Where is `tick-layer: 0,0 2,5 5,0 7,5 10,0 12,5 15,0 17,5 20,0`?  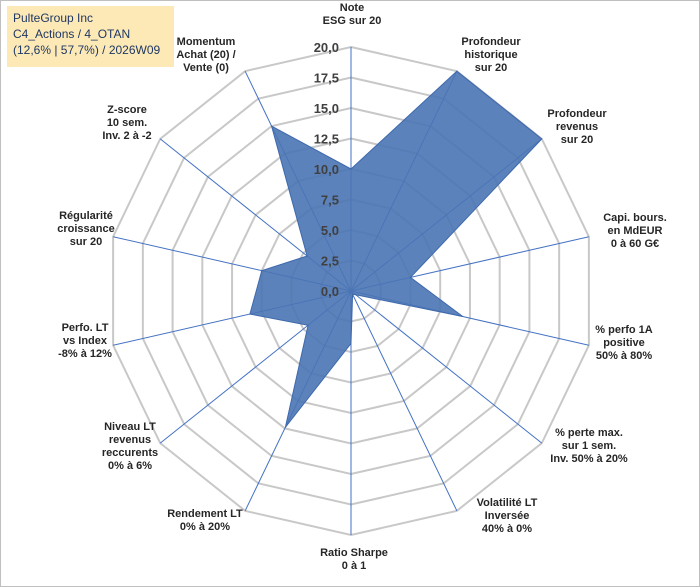 tick-layer: 0,0 2,5 5,0 7,5 10,0 12,5 15,0 17,5 20,0 is located at coordinates (326, 169).